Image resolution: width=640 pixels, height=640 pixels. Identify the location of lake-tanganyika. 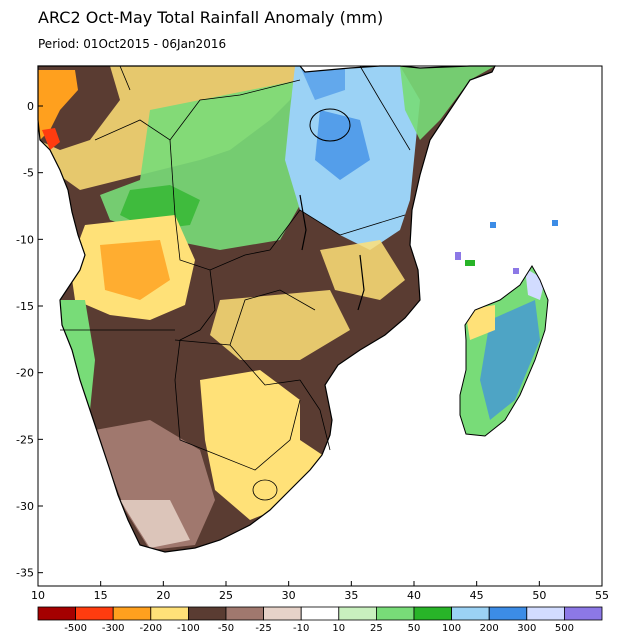
(303, 222).